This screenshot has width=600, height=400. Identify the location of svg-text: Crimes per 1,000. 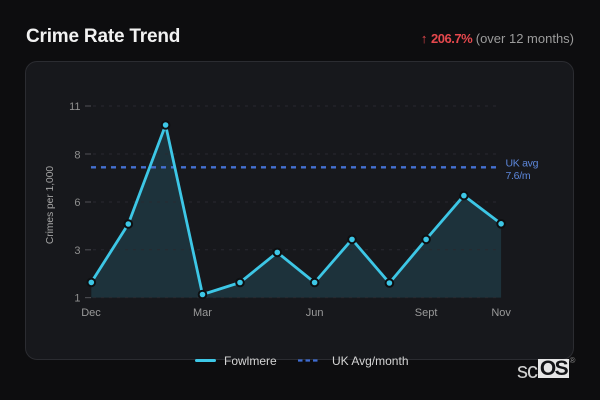
(50, 205).